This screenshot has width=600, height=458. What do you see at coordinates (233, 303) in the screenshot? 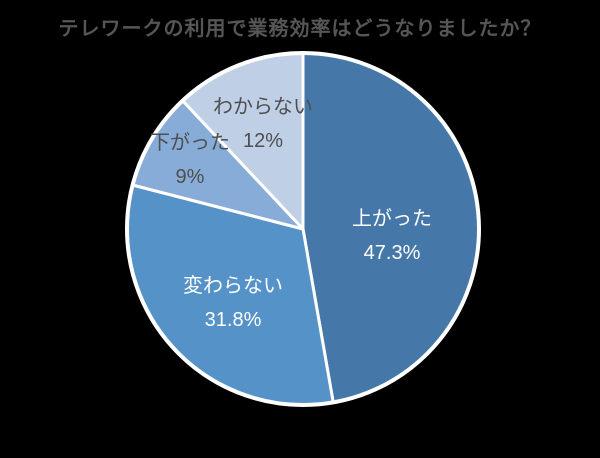
I see `pie-label-unchanged: 変わらない 31.8%` at bounding box center [233, 303].